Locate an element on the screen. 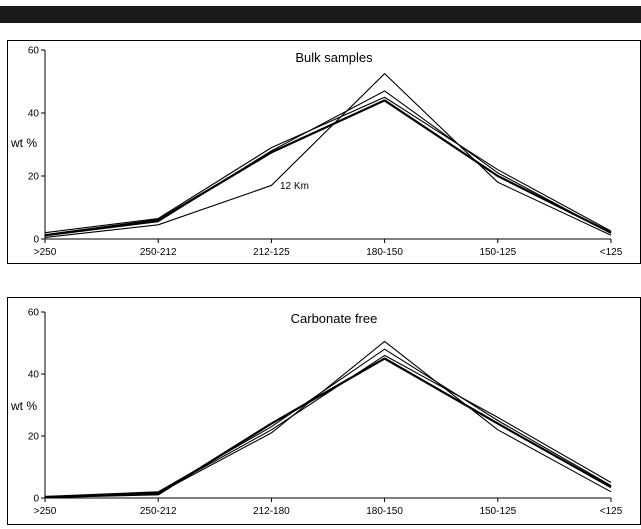  bulk-y-tick-label: 60 is located at coordinates (34, 51).